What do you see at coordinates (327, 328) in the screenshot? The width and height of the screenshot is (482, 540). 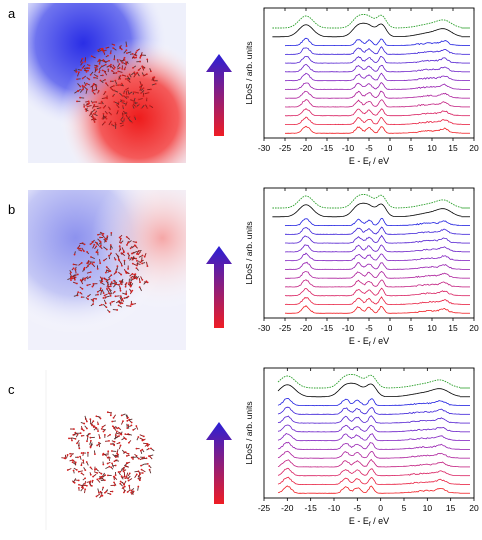 I see `x-tick-label: -15` at bounding box center [327, 328].